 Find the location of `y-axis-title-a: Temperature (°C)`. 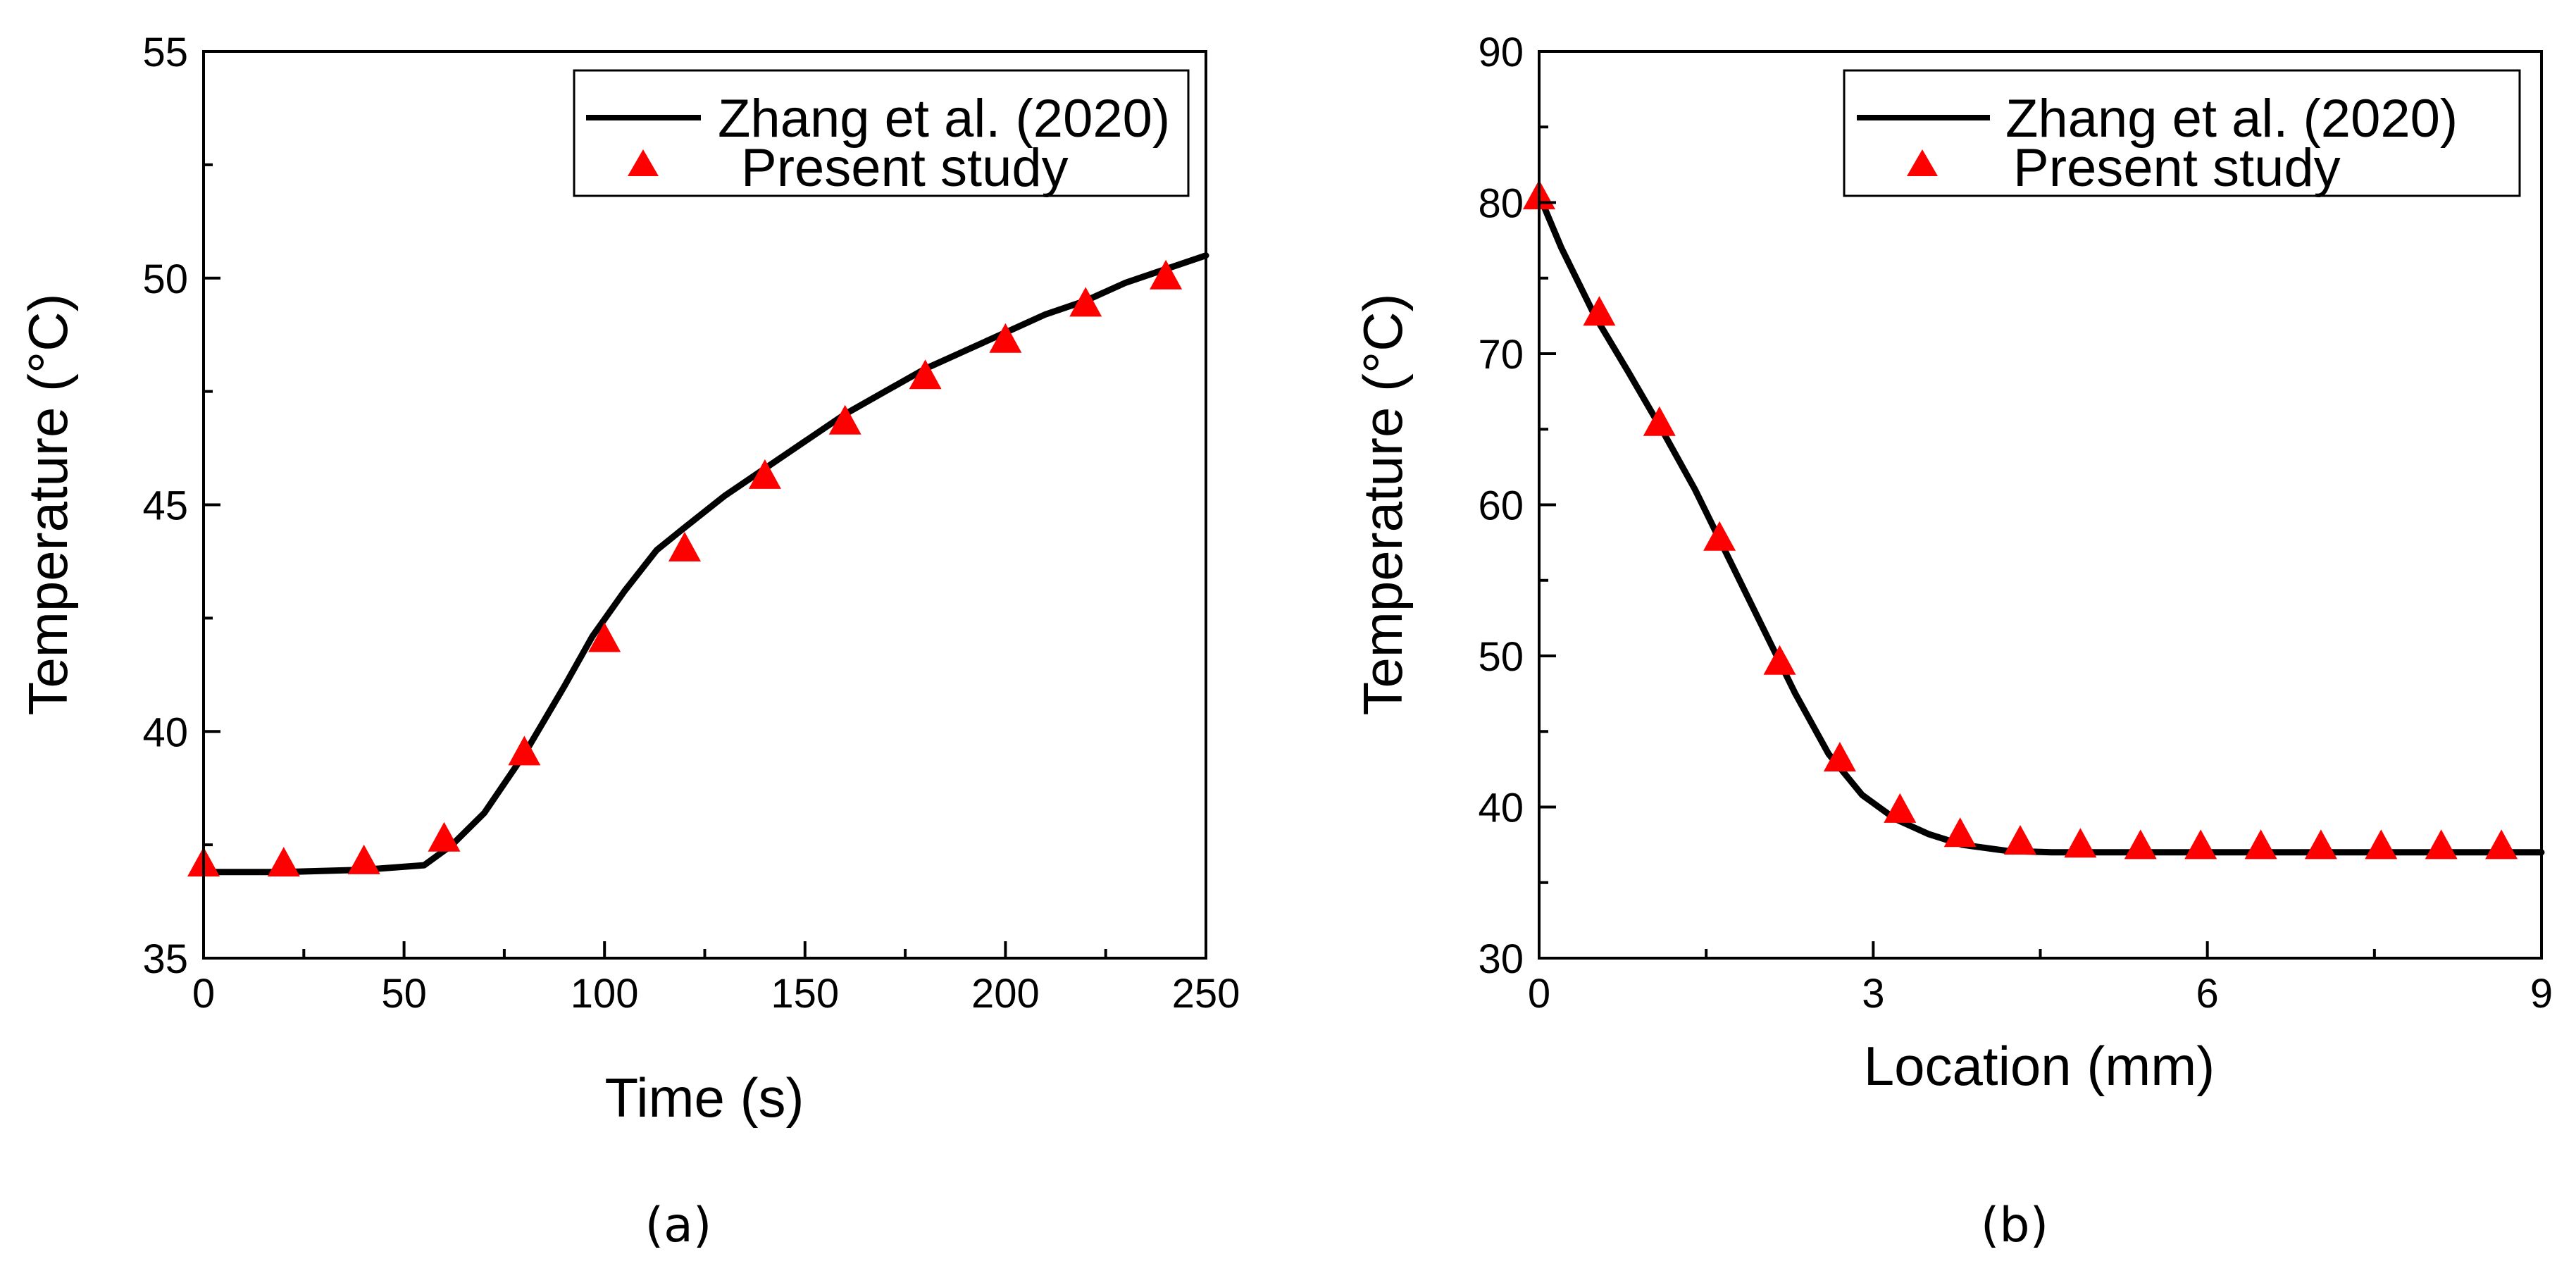

y-axis-title-a: Temperature (°C) is located at coordinates (48, 504).